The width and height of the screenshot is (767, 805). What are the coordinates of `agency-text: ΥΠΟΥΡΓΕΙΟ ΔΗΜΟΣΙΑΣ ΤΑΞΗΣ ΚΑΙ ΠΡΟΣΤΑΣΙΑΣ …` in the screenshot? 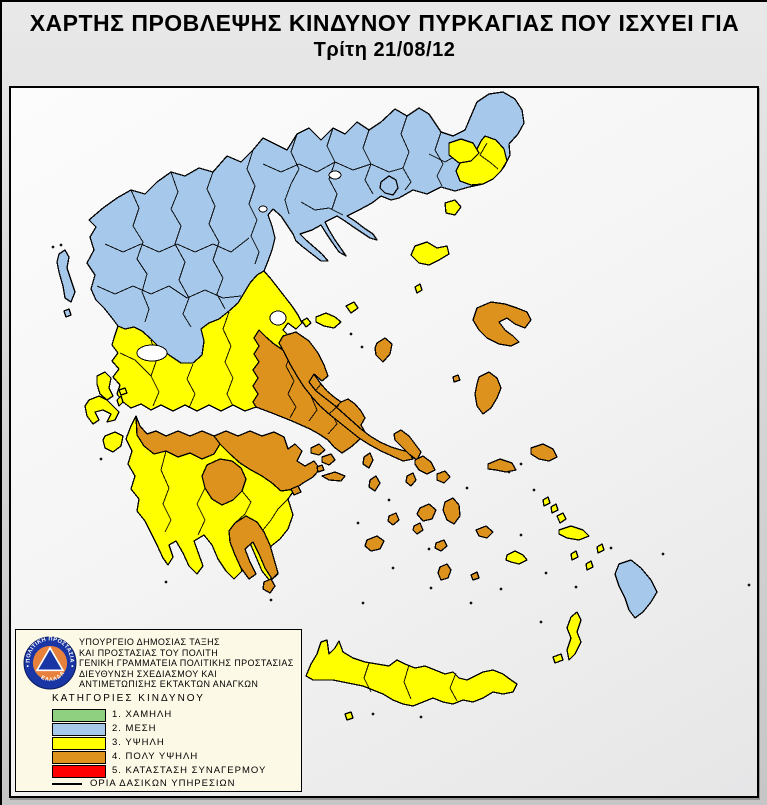 It's located at (189, 663).